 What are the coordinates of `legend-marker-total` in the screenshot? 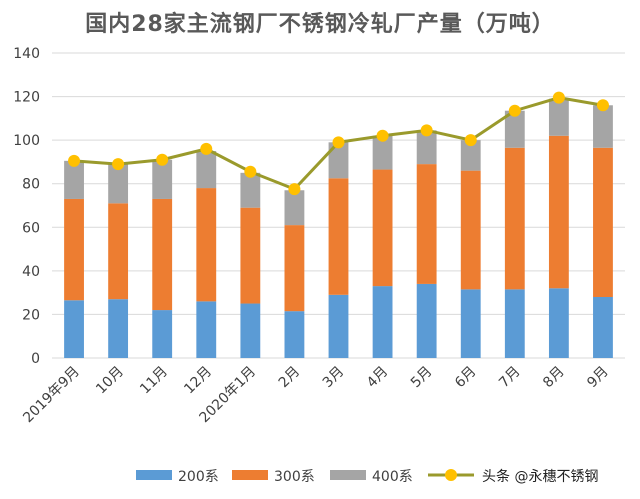 It's located at (451, 475).